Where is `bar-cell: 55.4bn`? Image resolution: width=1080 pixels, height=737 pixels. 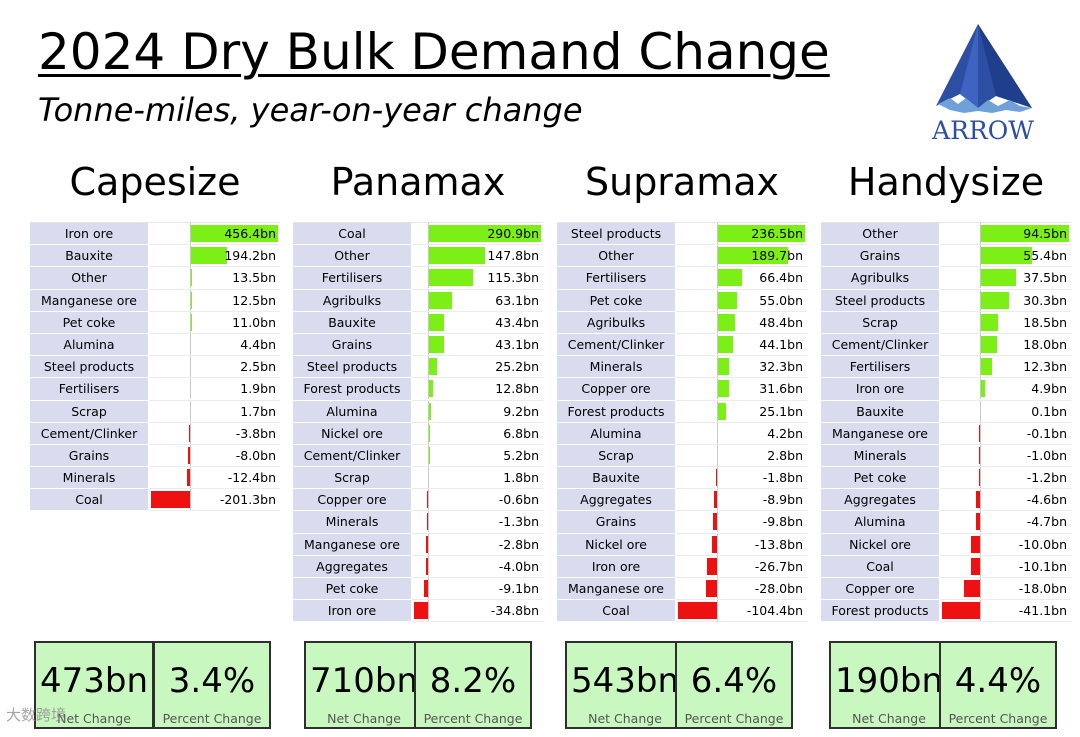
bar-cell: 55.4bn is located at coordinates (1005, 256).